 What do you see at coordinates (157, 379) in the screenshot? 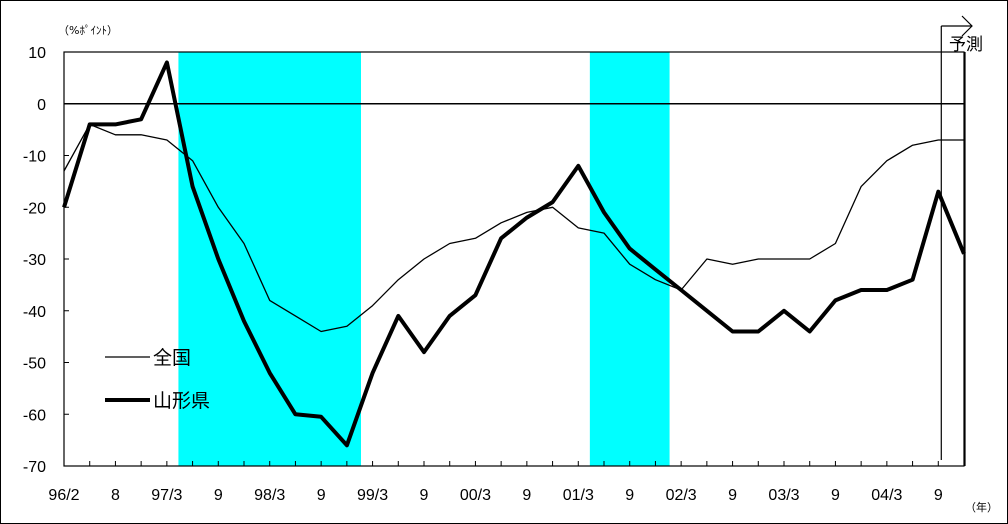
I see `legend: 全国 山形県` at bounding box center [157, 379].